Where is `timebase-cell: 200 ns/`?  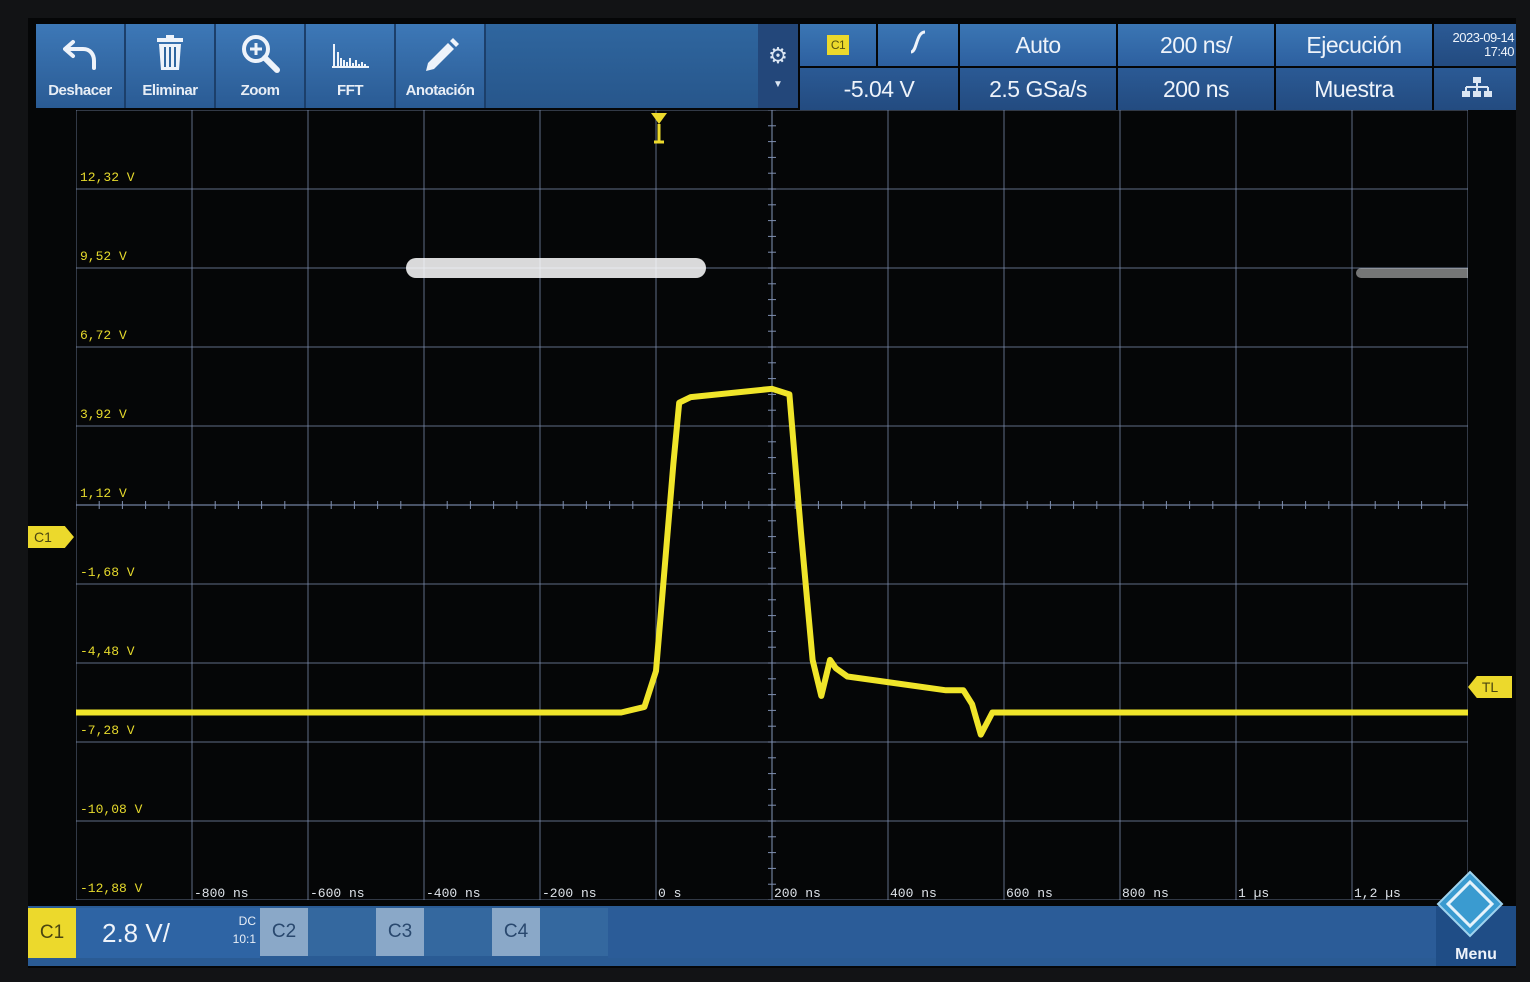
timebase-cell: 200 ns/ is located at coordinates (1196, 45).